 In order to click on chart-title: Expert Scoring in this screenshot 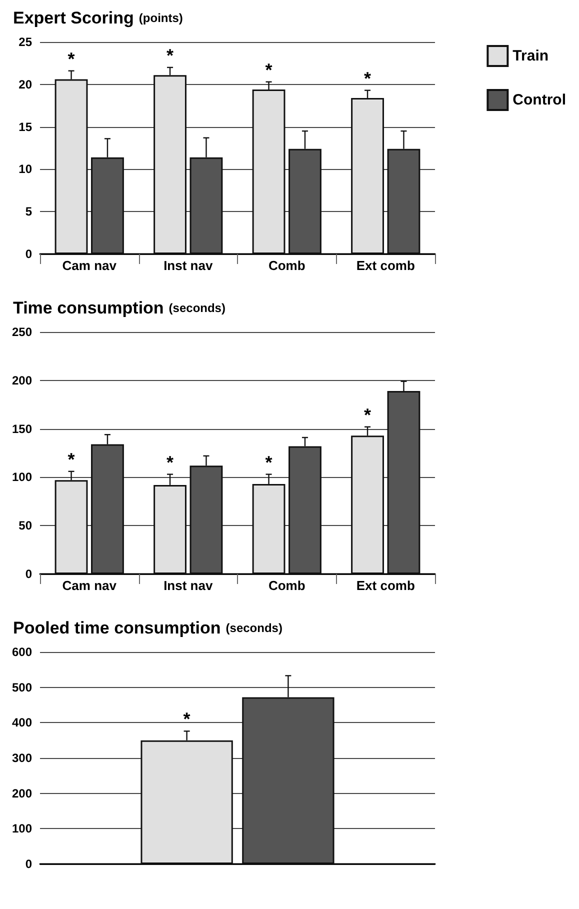, I will do `click(73, 18)`.